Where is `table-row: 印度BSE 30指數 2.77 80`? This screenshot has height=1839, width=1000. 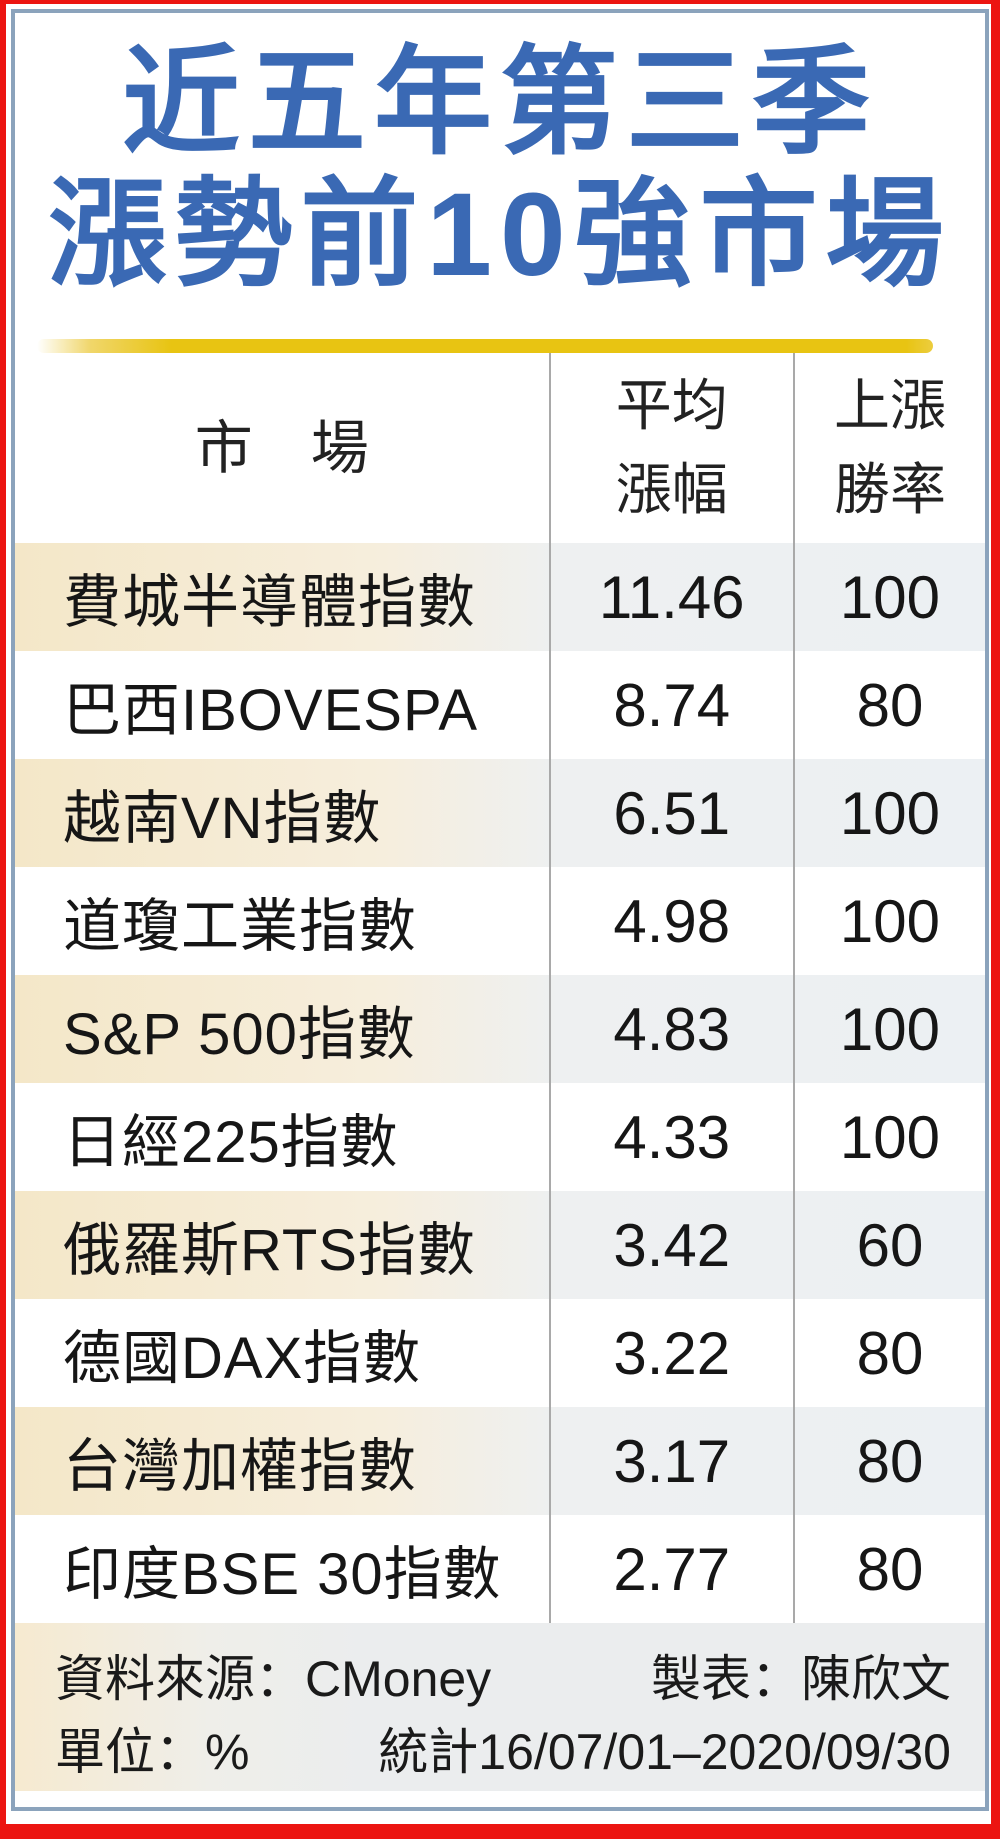
table-row: 印度BSE 30指數 2.77 80 is located at coordinates (500, 1569).